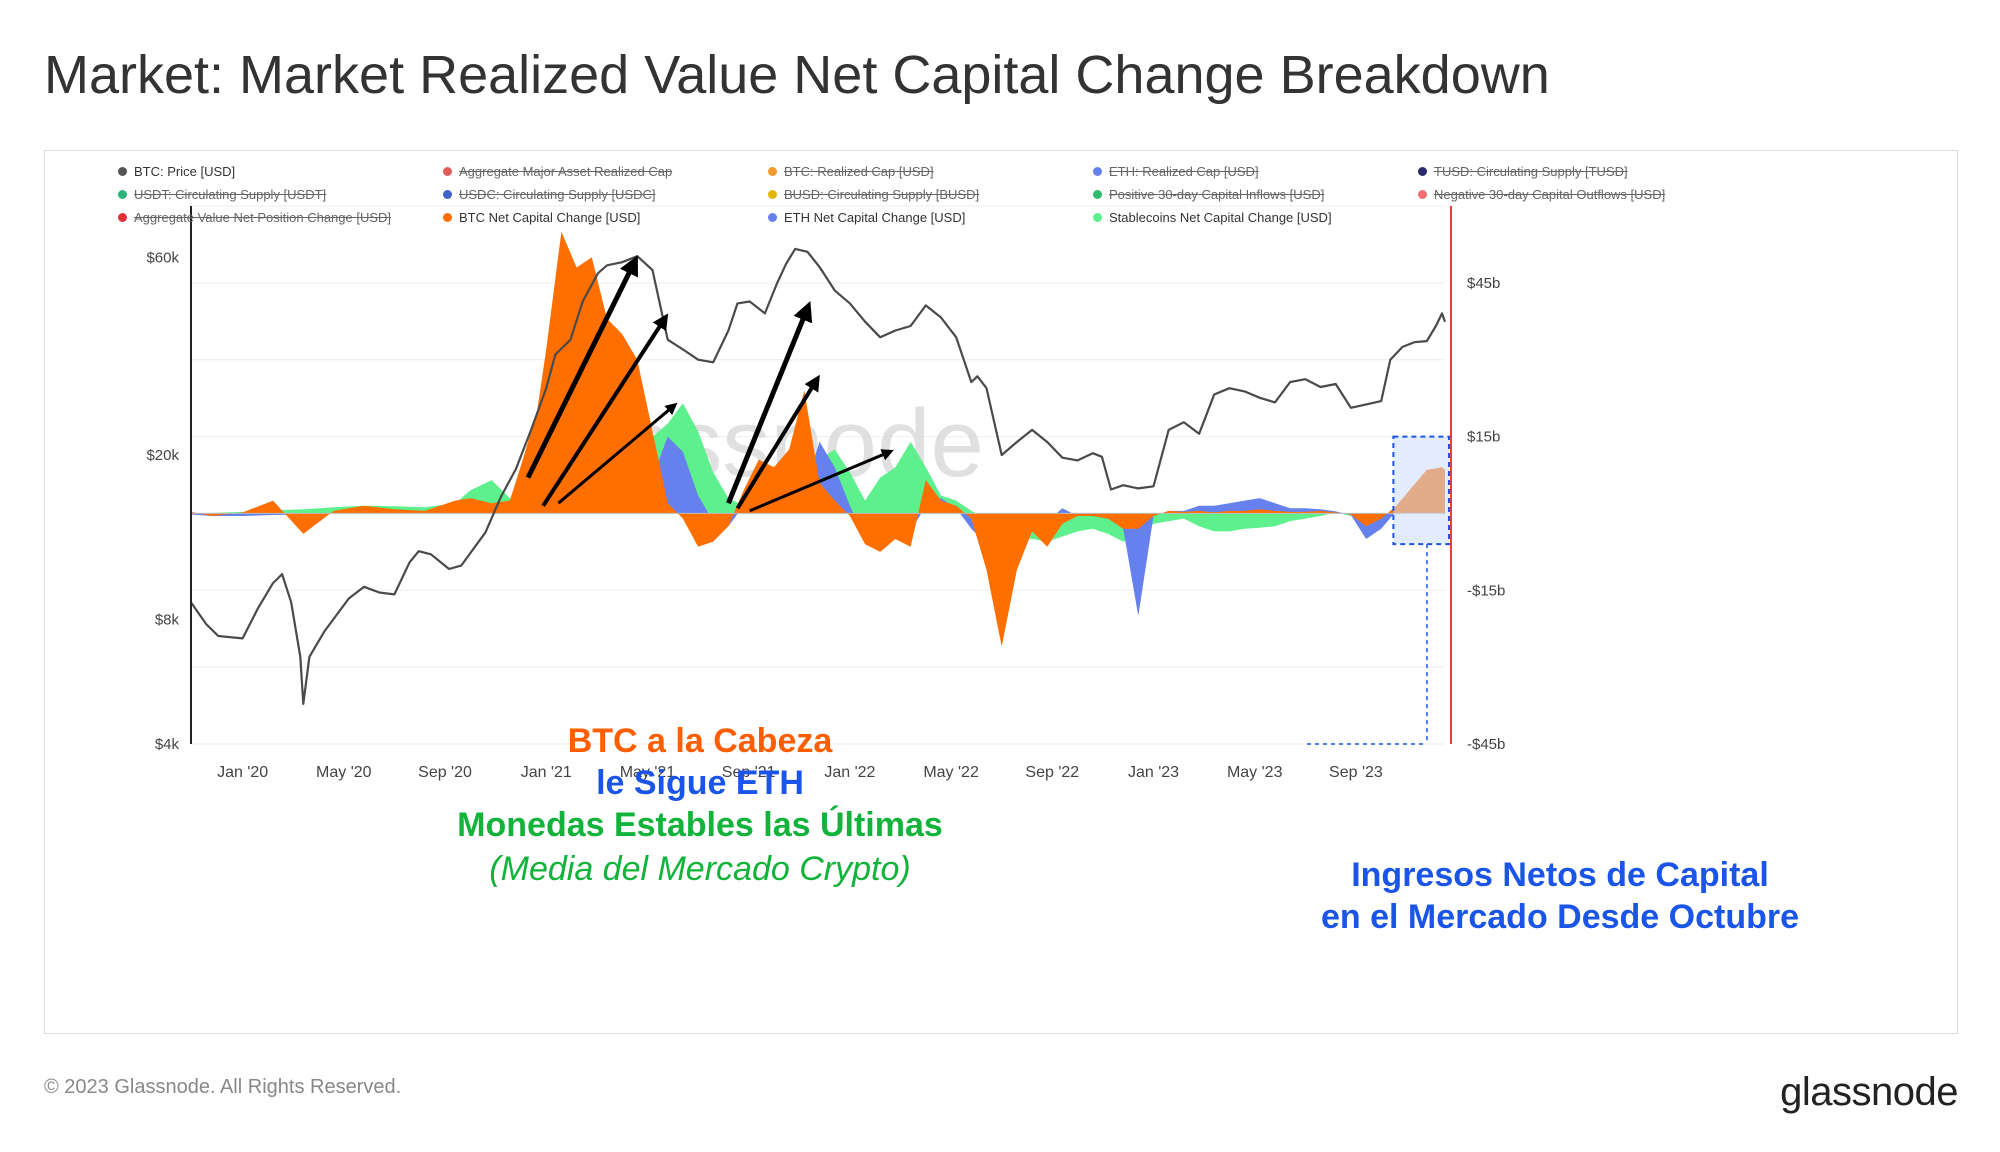 Image resolution: width=2000 pixels, height=1152 pixels. I want to click on annotation-btc-leads: BTC a la Cabeza, so click(700, 741).